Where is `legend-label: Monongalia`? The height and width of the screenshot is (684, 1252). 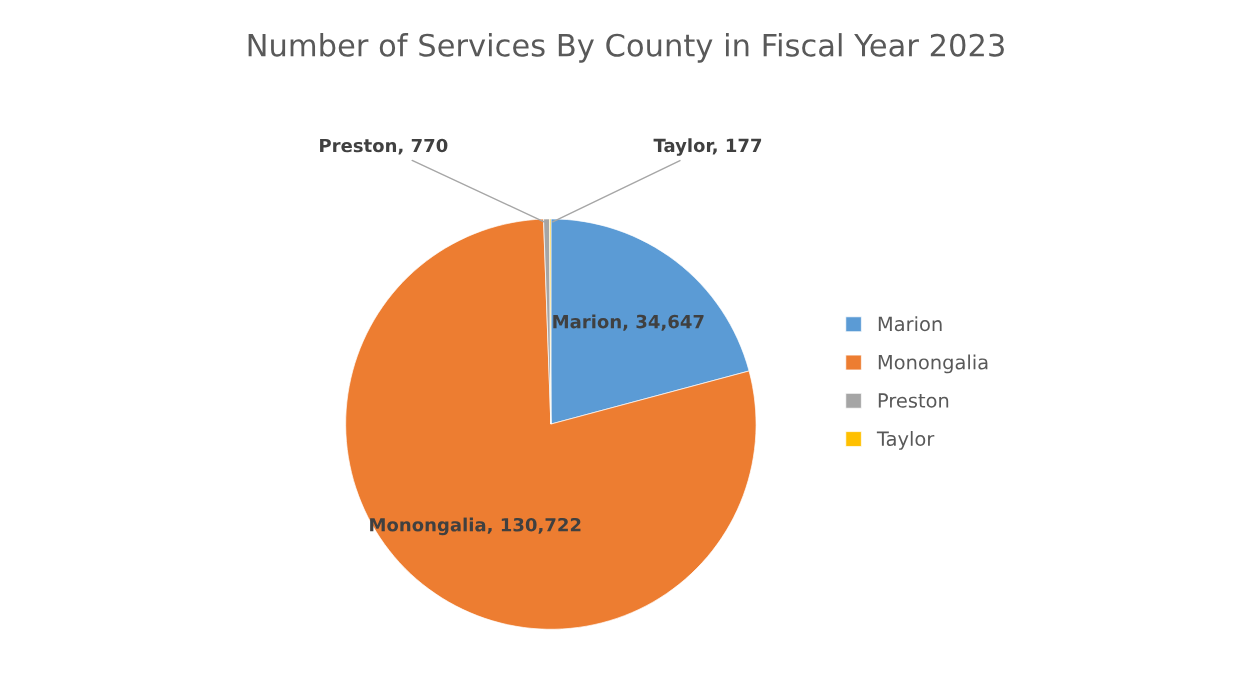
legend-label: Monongalia is located at coordinates (933, 364).